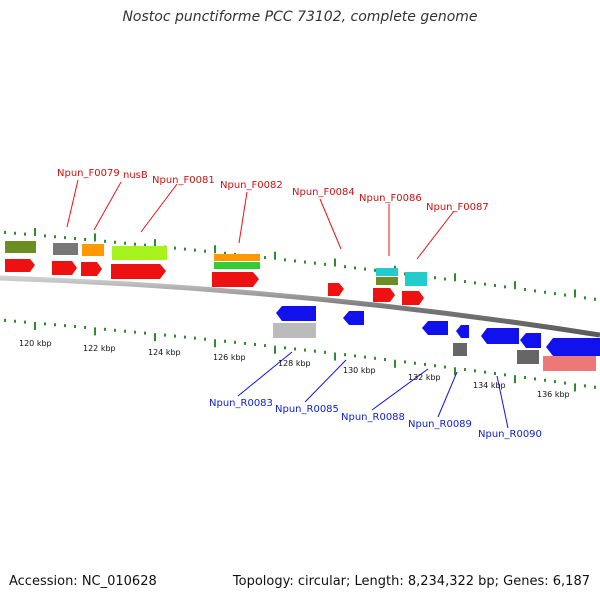 Image resolution: width=600 pixels, height=600 pixels. Describe the element at coordinates (183, 180) in the screenshot. I see `gene-label-npun-f0081: Npun_F0081` at that location.